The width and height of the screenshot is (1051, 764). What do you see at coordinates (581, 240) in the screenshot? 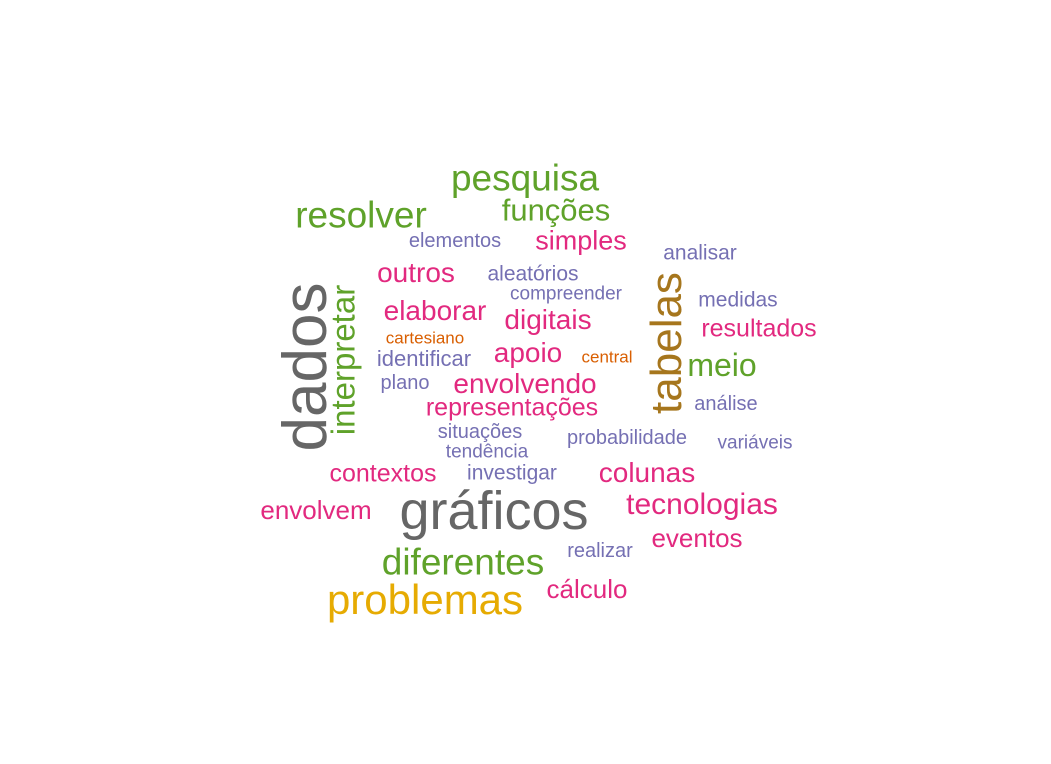
I see `word-simples: simples` at bounding box center [581, 240].